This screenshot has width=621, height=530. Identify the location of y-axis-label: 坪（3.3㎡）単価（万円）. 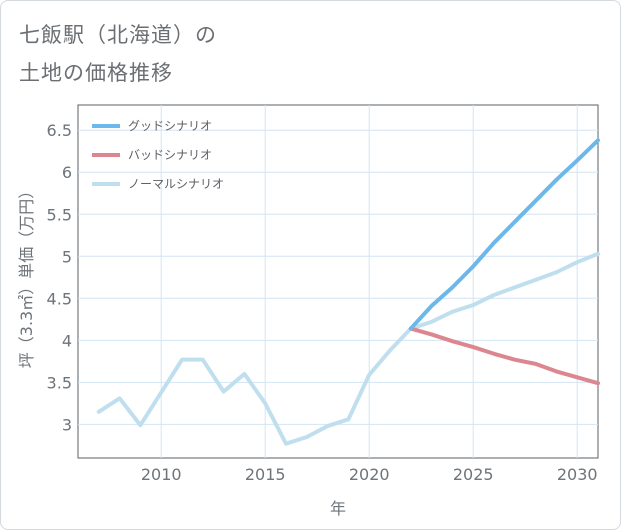
(26, 275).